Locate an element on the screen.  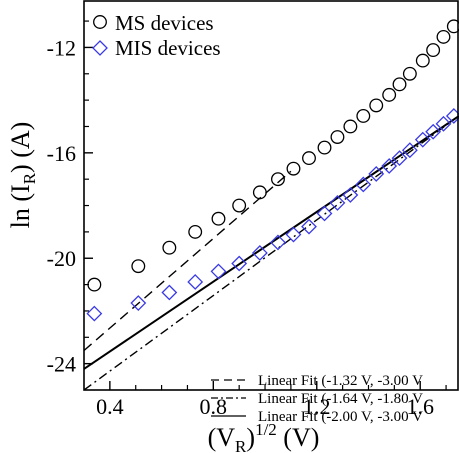
x-axis-label-unit: (V) is located at coordinates (298, 437).